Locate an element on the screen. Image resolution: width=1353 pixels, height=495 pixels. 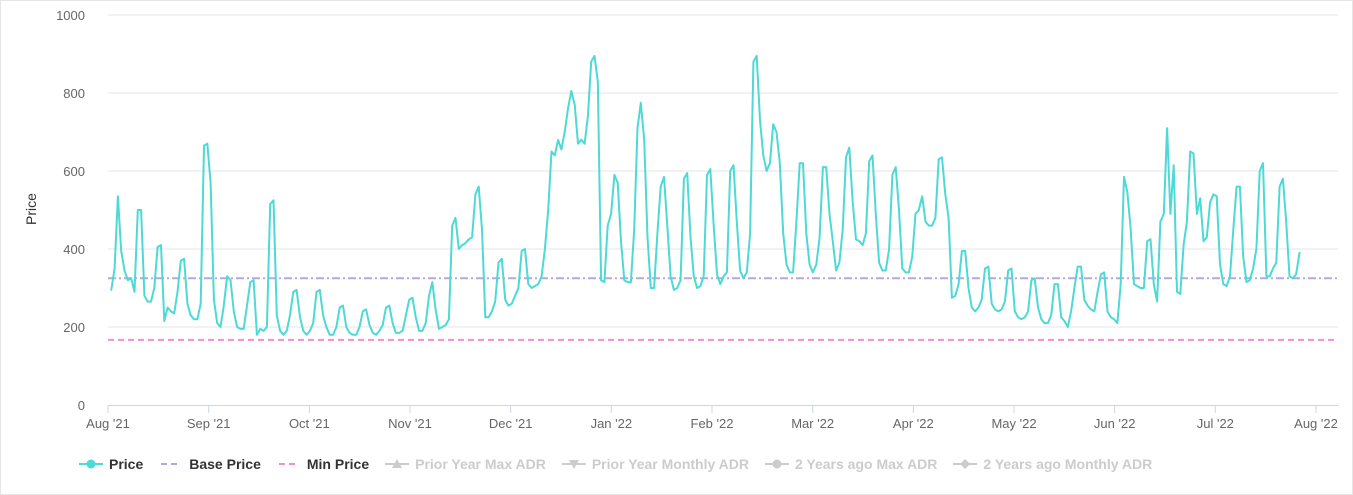
x-tick-label: Oct '21 is located at coordinates (309, 423).